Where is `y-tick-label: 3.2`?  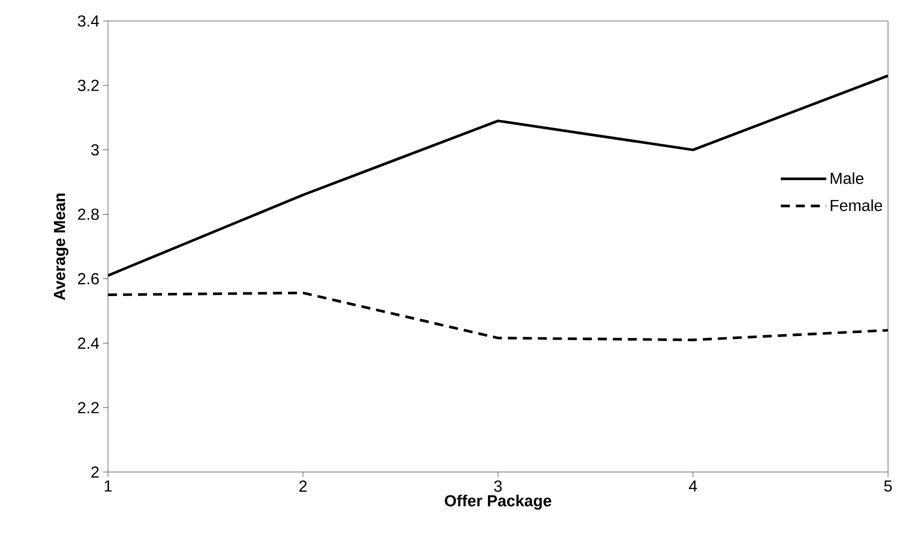
y-tick-label: 3.2 is located at coordinates (88, 86).